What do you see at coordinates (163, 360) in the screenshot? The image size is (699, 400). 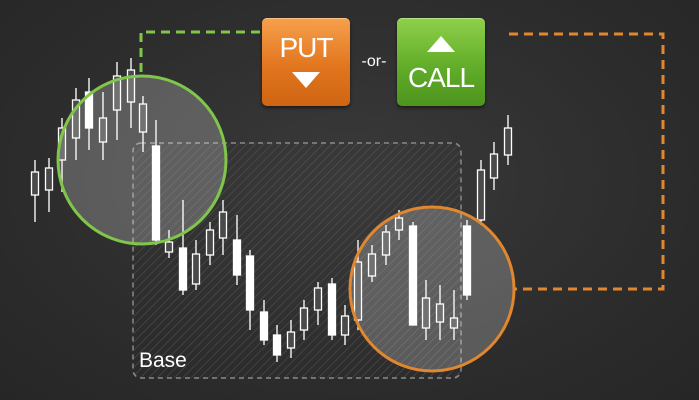 I see `base-zone-label: Base` at bounding box center [163, 360].